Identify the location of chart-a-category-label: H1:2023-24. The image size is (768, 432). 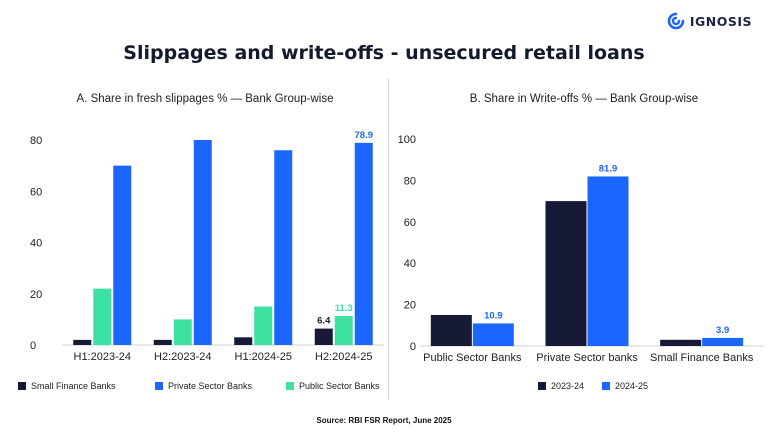
(103, 357).